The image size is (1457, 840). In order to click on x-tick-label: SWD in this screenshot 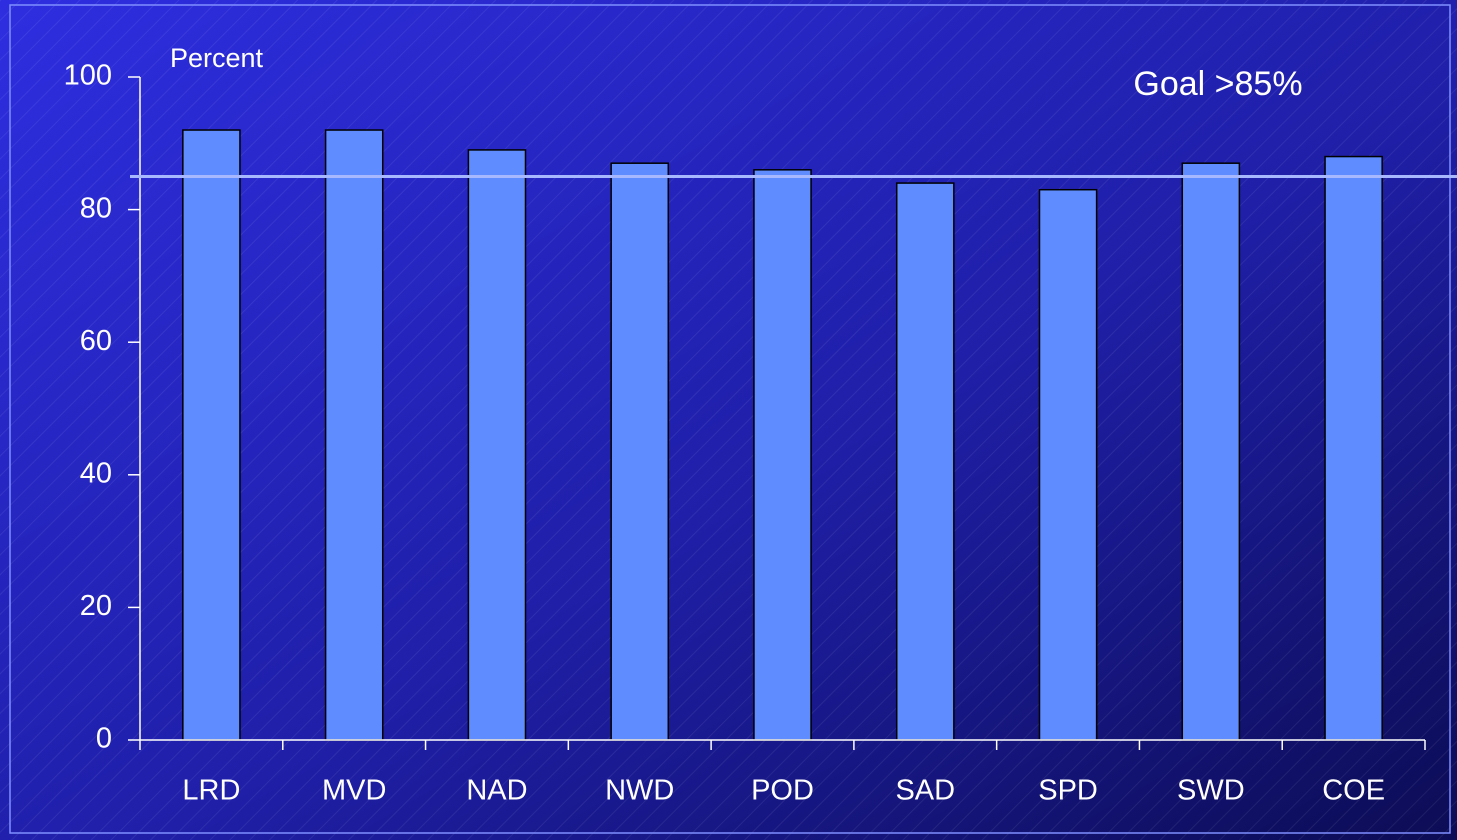, I will do `click(1211, 791)`.